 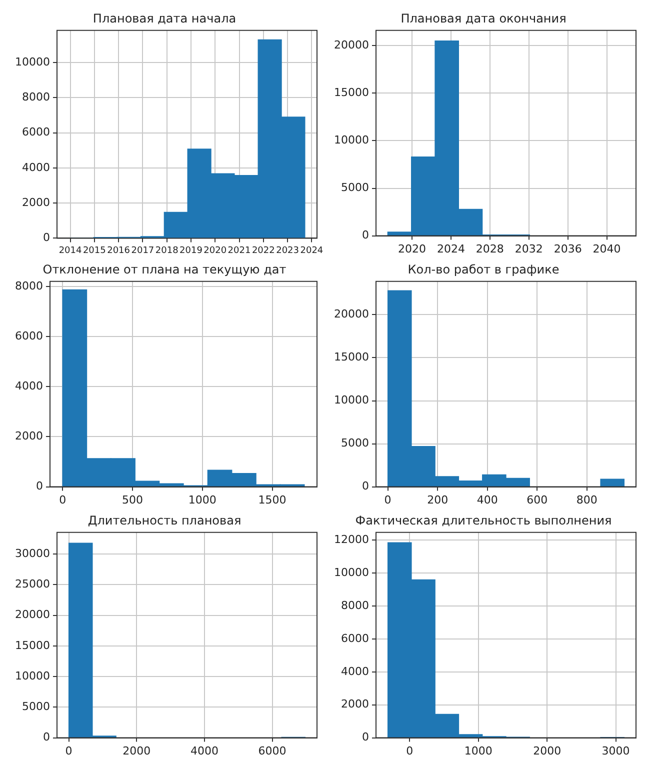 I want to click on x-tick-label: 4000, so click(x=204, y=751).